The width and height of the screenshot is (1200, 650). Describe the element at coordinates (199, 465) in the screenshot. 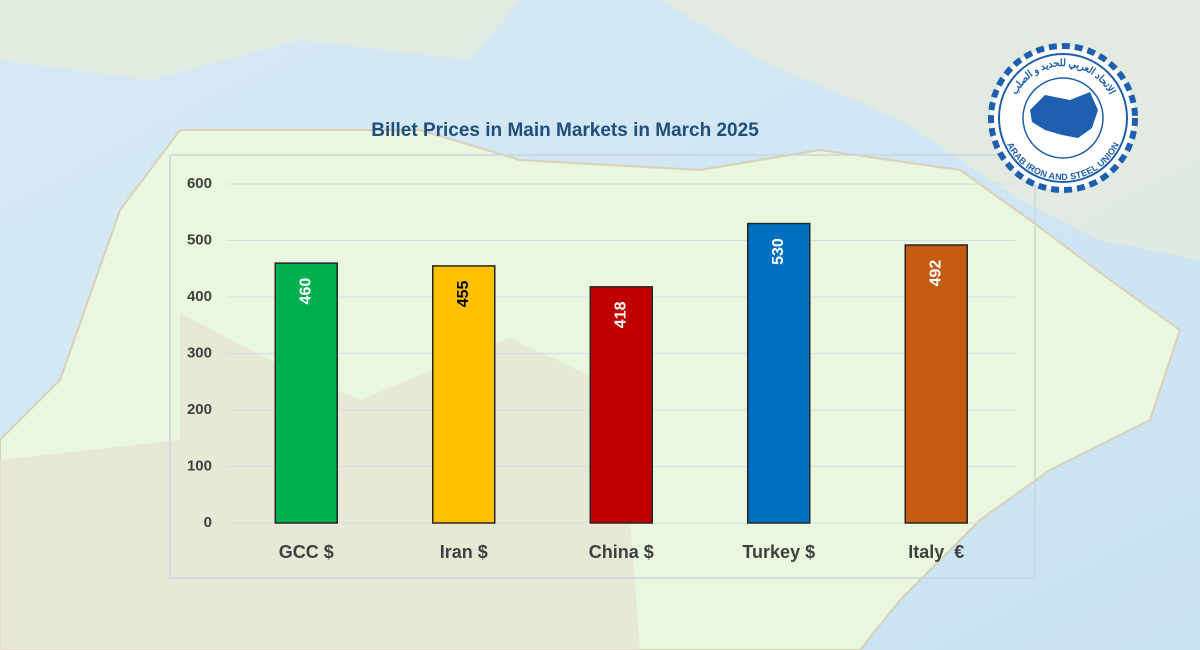

I see `y-tick-label: 100` at that location.